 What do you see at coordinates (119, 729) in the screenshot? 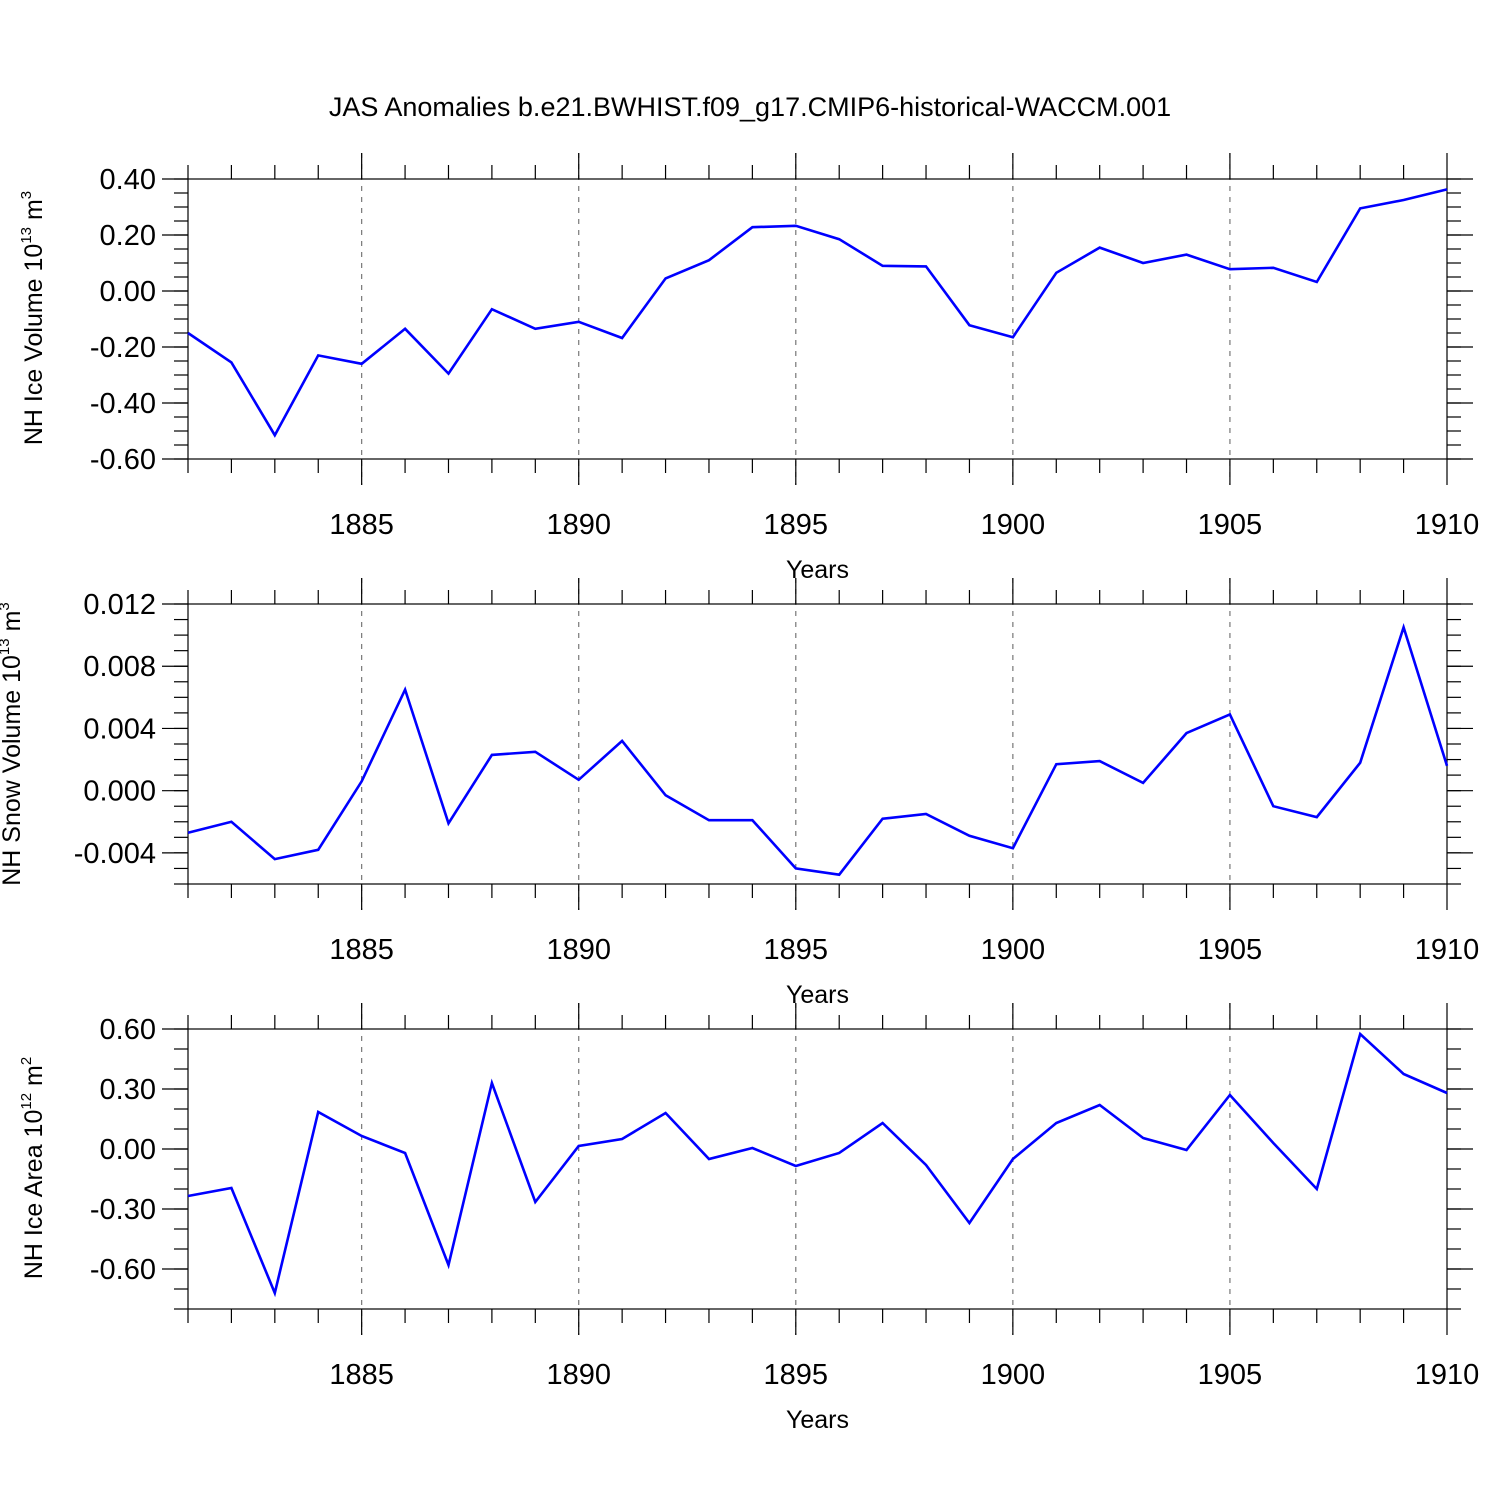
I see `y-tick-label: 0.004` at bounding box center [119, 729].